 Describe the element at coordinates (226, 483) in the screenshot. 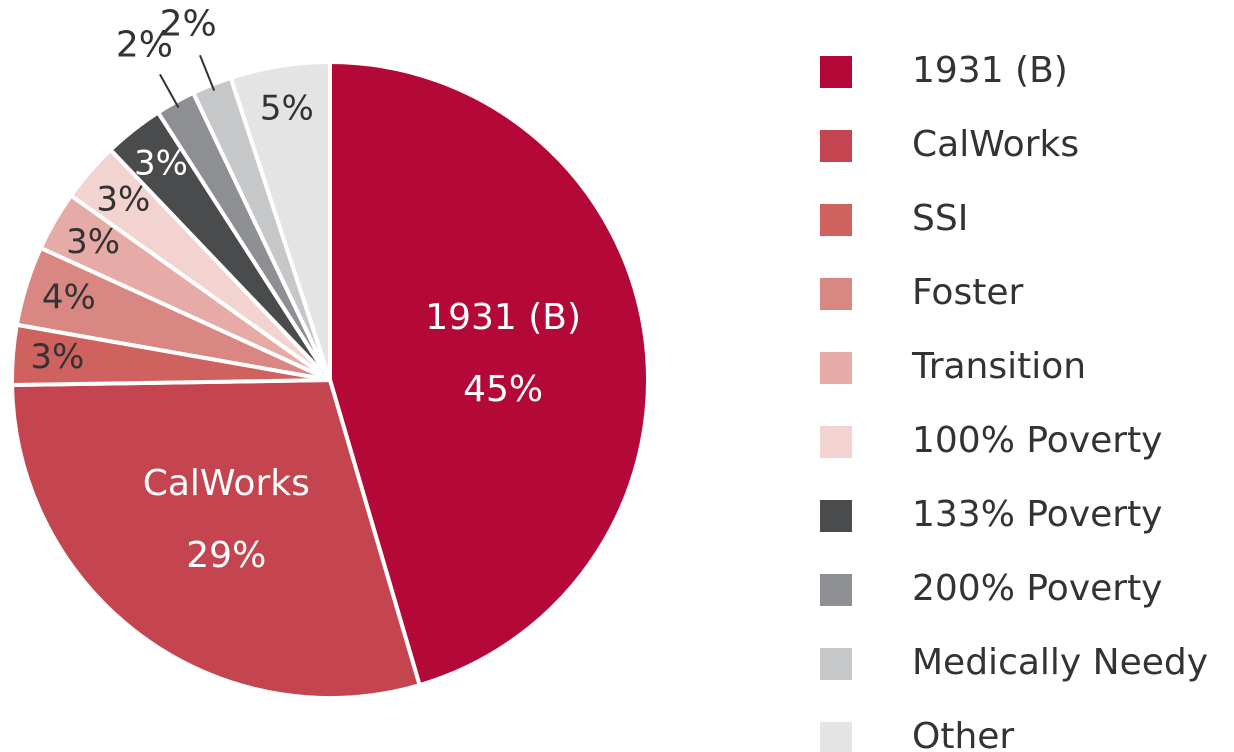

I see `slice-label: CalWorks` at that location.